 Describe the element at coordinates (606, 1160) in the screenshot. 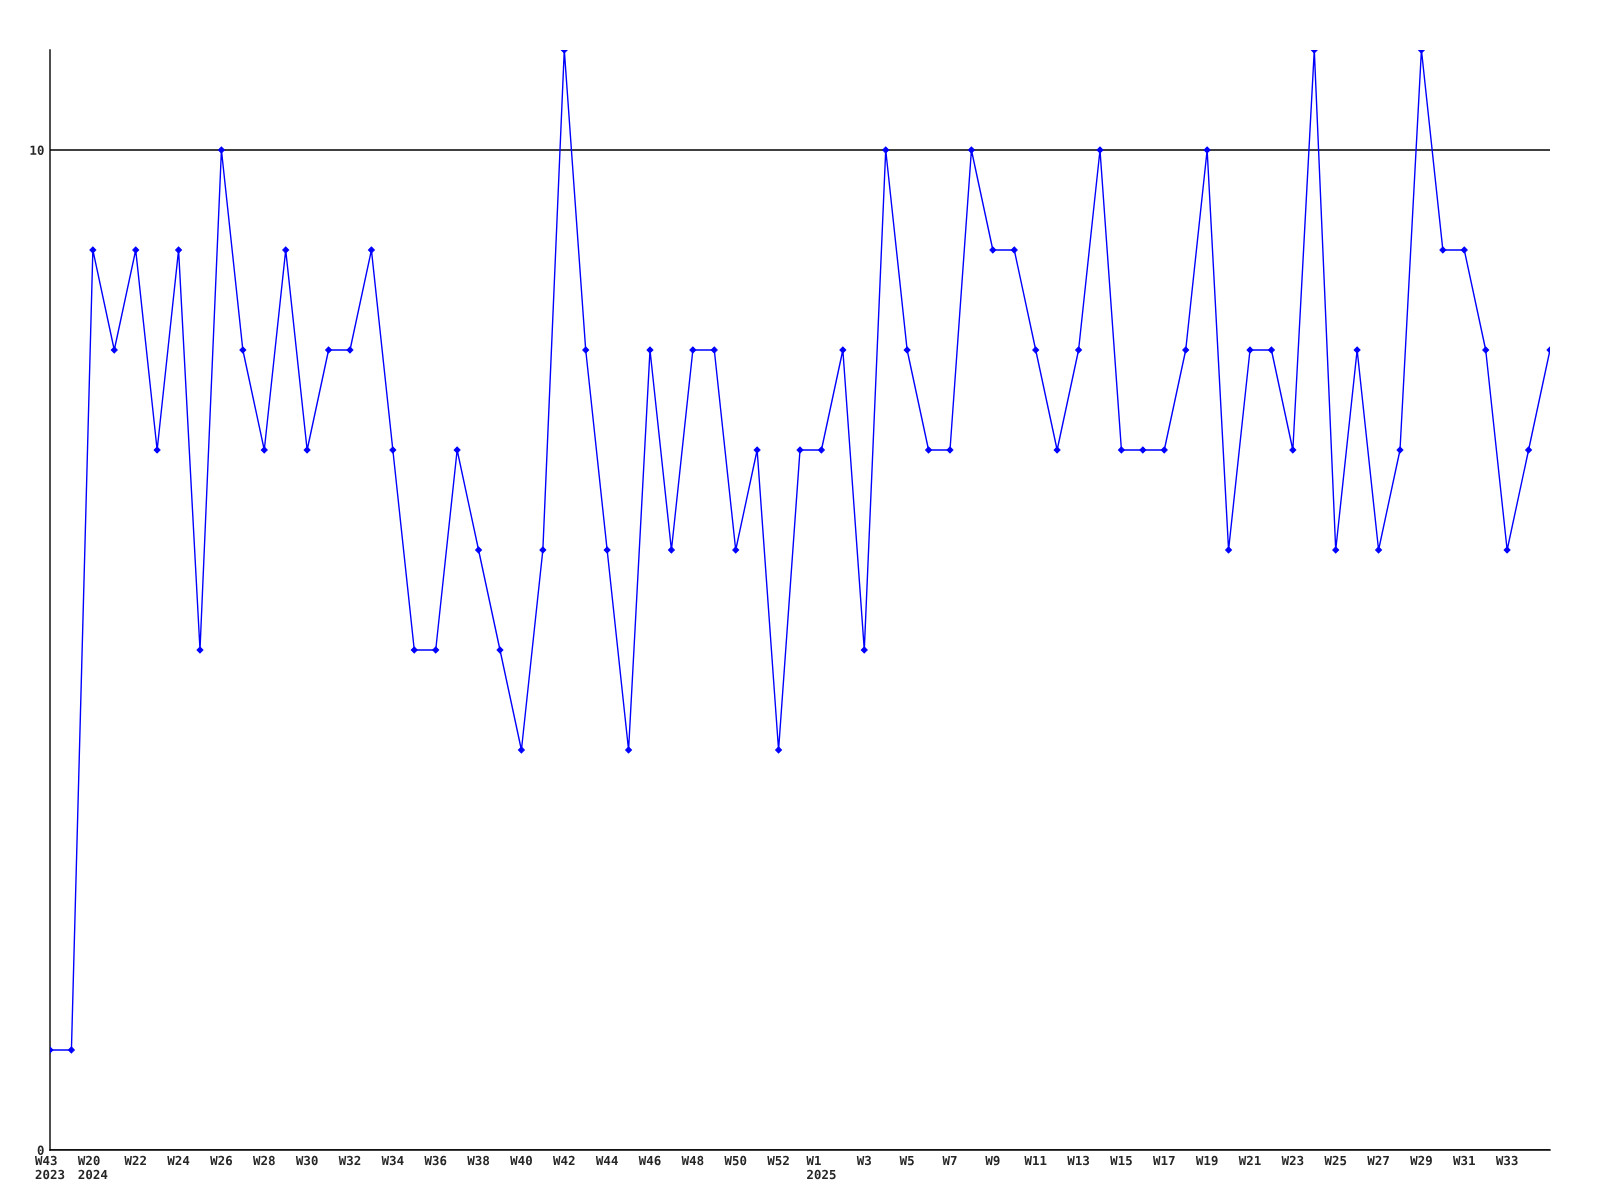

I see `x-tick-label: W44` at that location.